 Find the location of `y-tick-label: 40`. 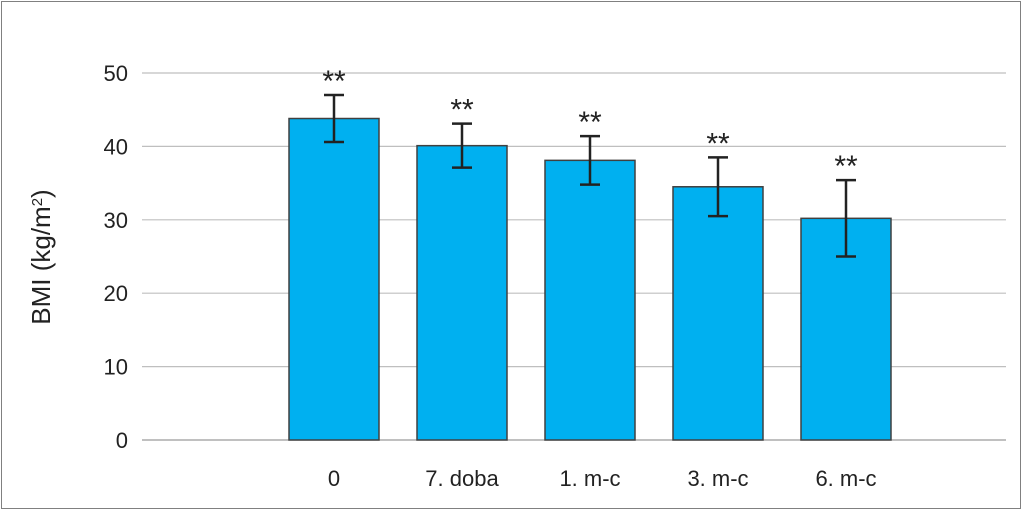

y-tick-label: 40 is located at coordinates (116, 146).